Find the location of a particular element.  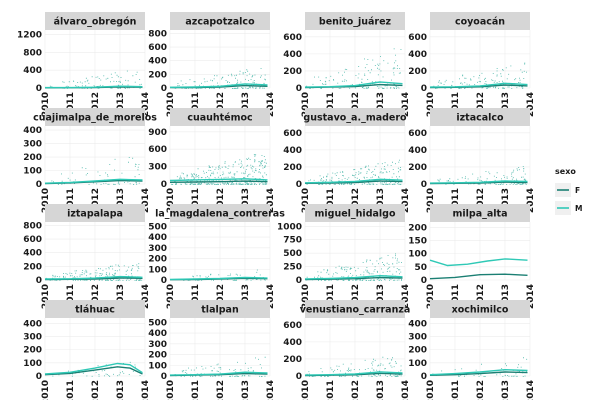

legend: sexo FM is located at coordinates (568, 191).